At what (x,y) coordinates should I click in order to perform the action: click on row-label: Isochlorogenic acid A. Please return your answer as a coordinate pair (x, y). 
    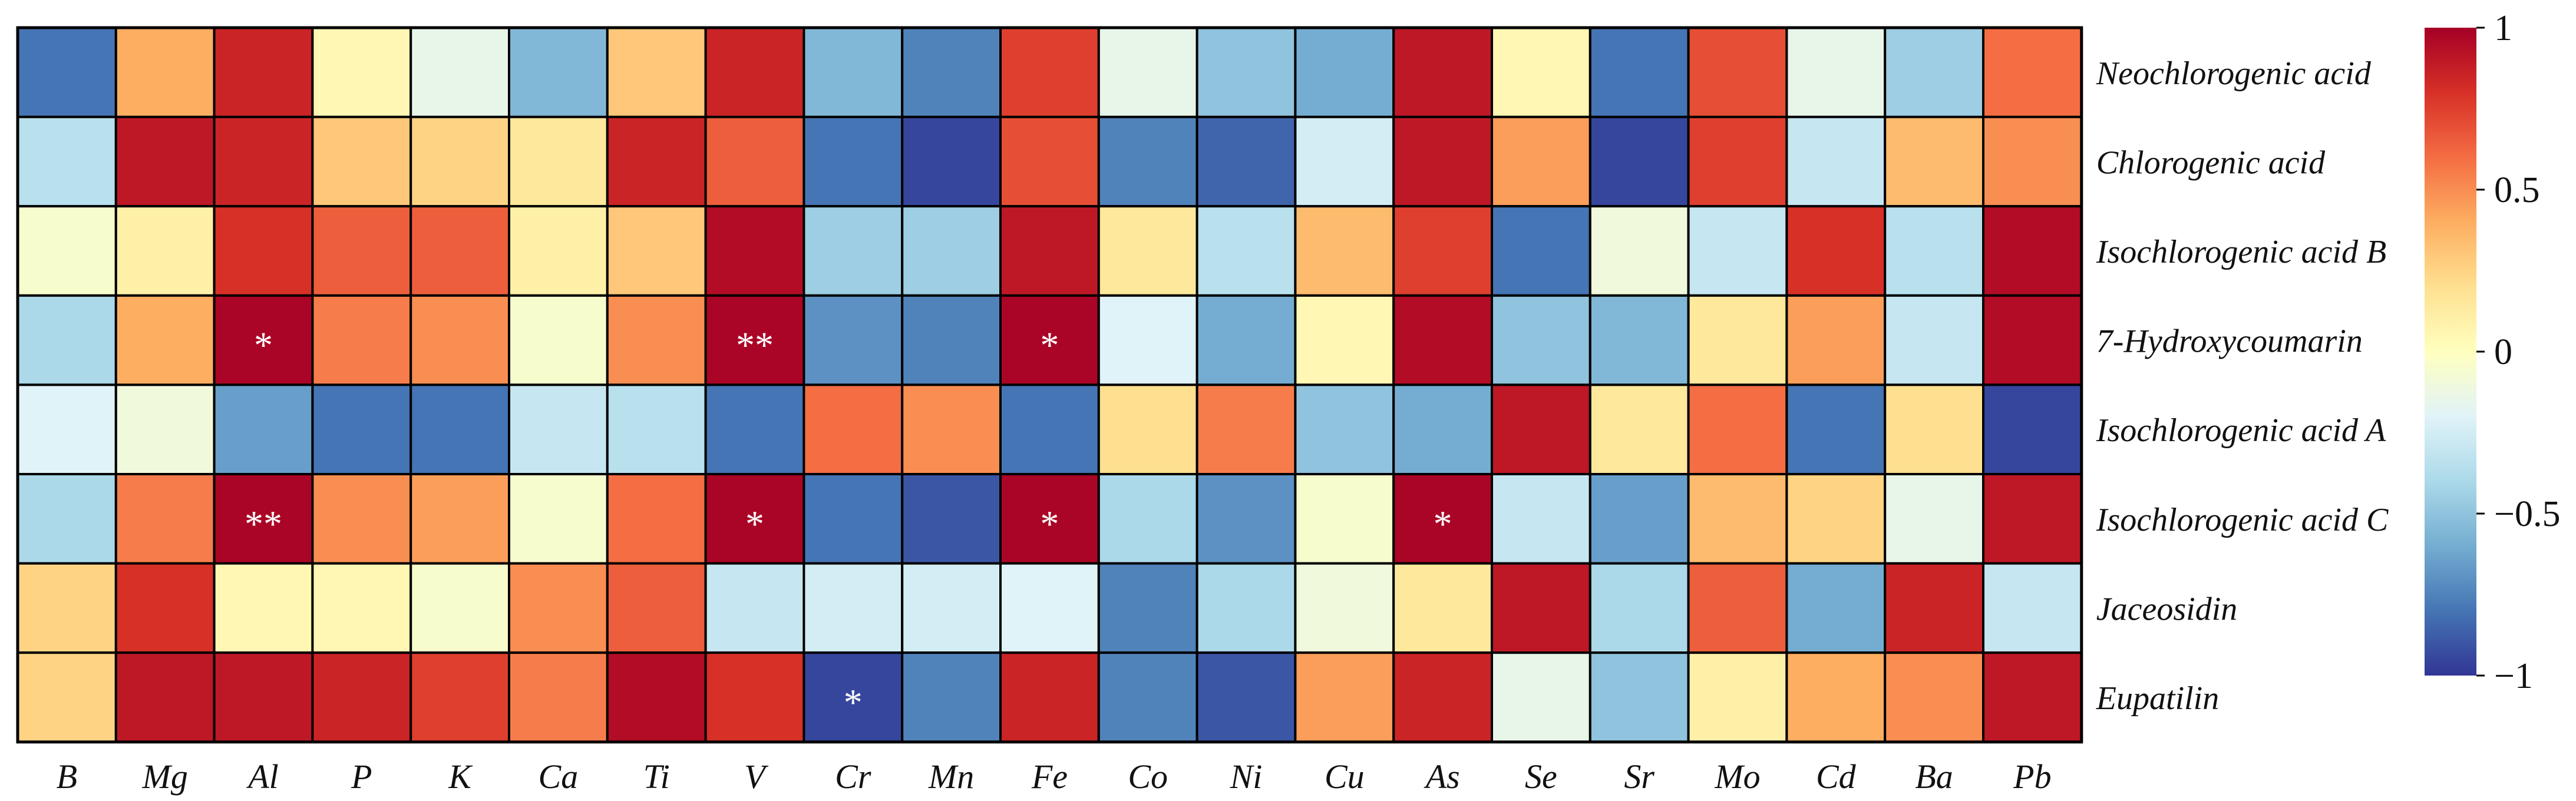
    Looking at the image, I should click on (2241, 430).